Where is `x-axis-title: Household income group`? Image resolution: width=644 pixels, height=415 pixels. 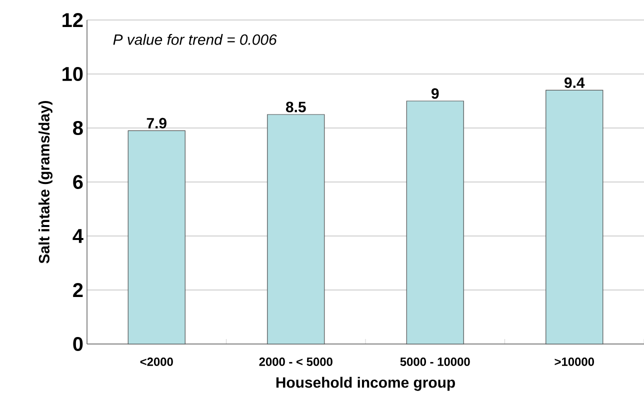
x-axis-title: Household income group is located at coordinates (365, 383).